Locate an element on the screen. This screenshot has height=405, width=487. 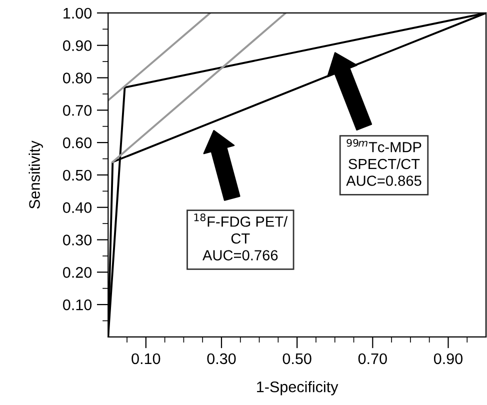
x-tick-label: 0.90 is located at coordinates (448, 358).